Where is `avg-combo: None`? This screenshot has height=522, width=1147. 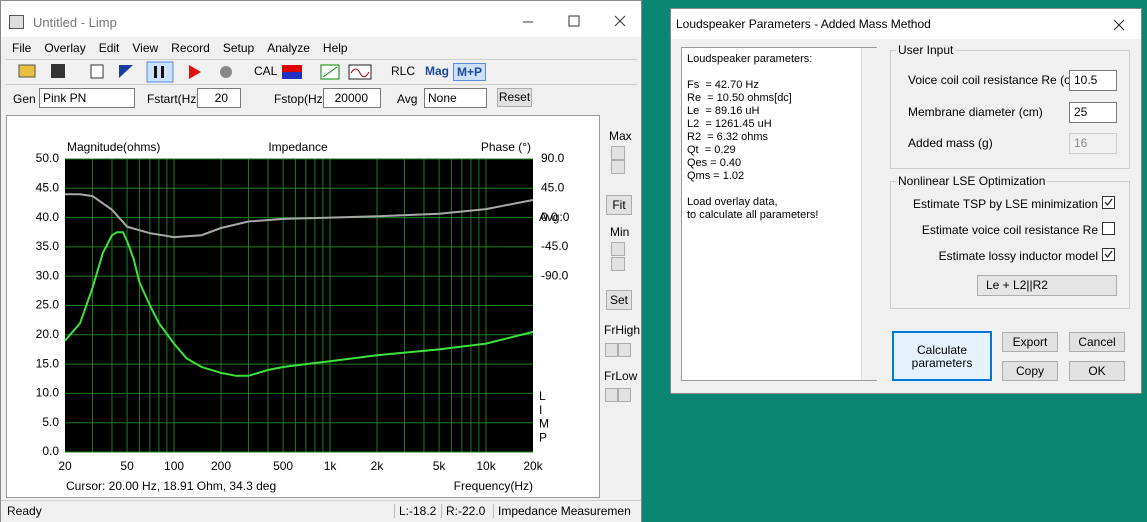
avg-combo: None is located at coordinates (455, 98).